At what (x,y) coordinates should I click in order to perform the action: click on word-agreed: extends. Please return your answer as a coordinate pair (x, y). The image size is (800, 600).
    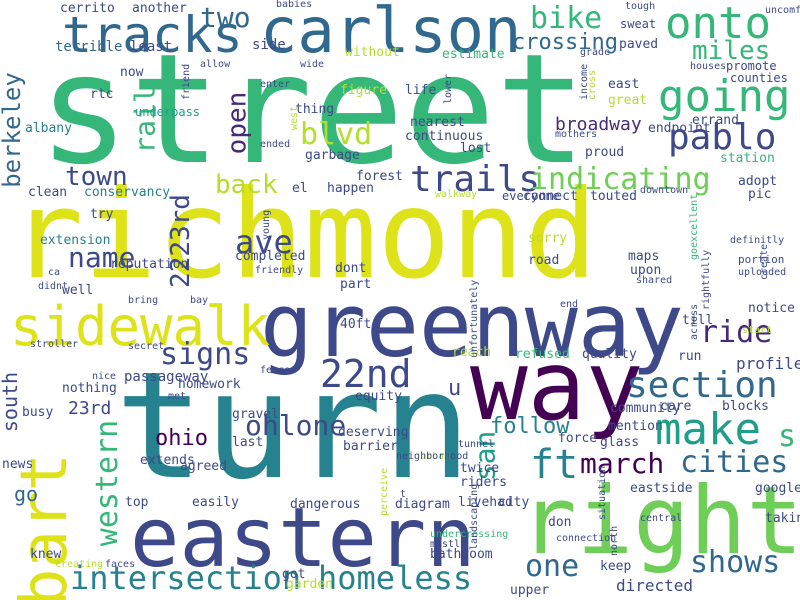
    Looking at the image, I should click on (167, 460).